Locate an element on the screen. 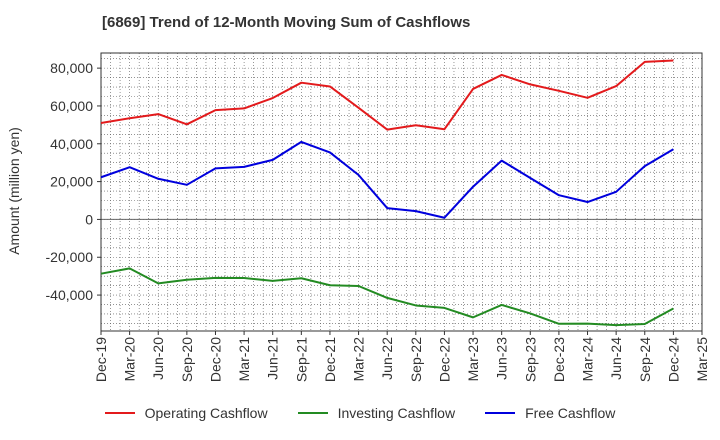 This screenshot has height=440, width=720. x-tick-label: Sep-20 is located at coordinates (187, 359).